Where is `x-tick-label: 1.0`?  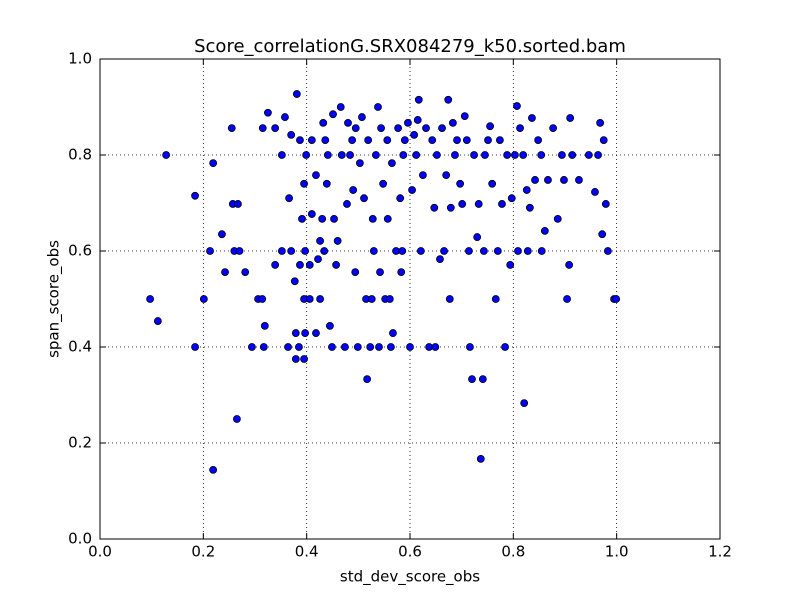 x-tick-label: 1.0 is located at coordinates (617, 552).